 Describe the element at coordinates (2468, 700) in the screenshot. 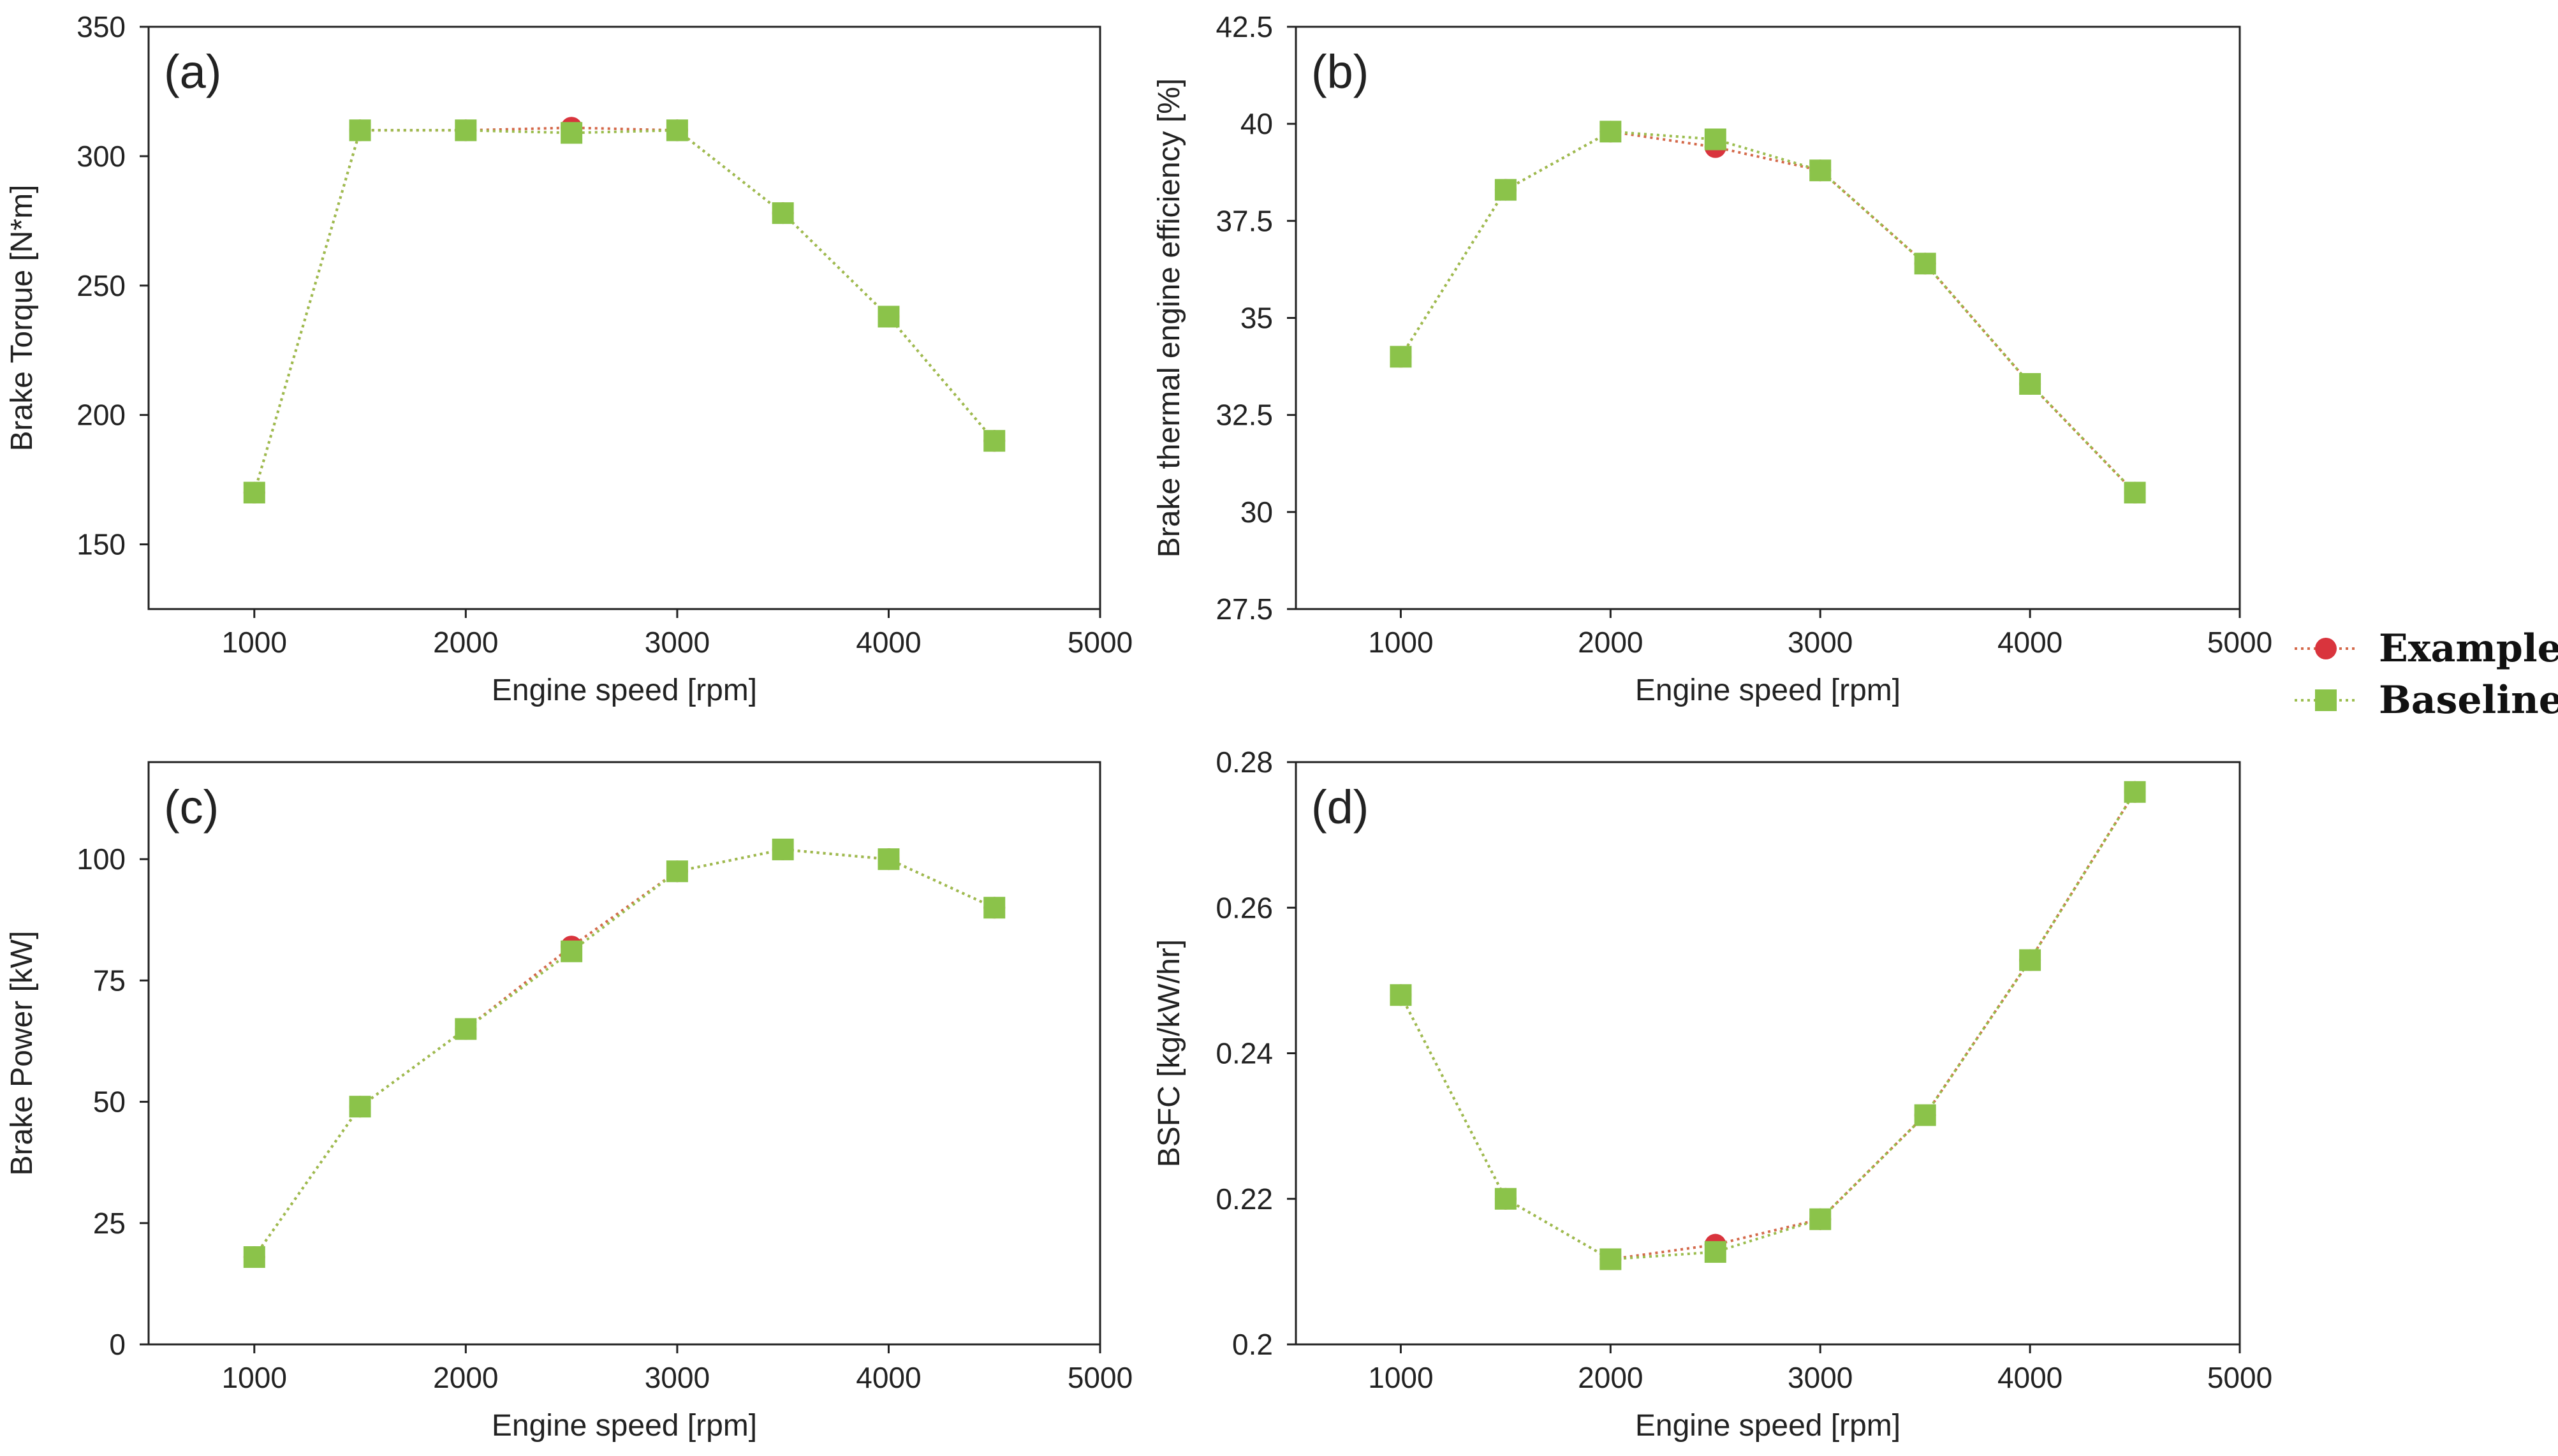

I see `legend-baseline-label: Baseline` at that location.